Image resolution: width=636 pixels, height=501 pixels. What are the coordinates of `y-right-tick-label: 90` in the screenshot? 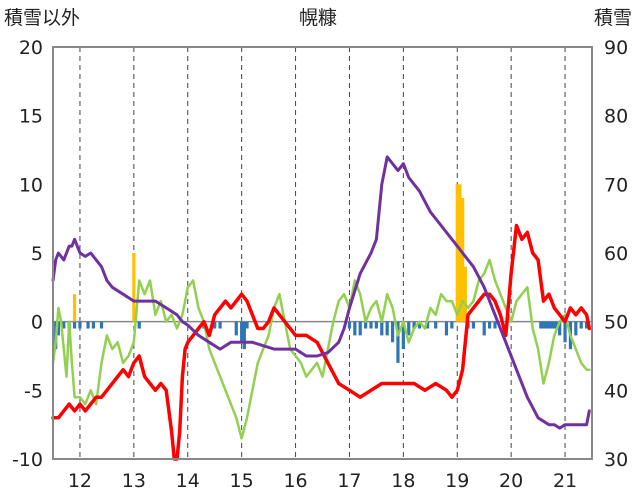 It's located at (616, 48).